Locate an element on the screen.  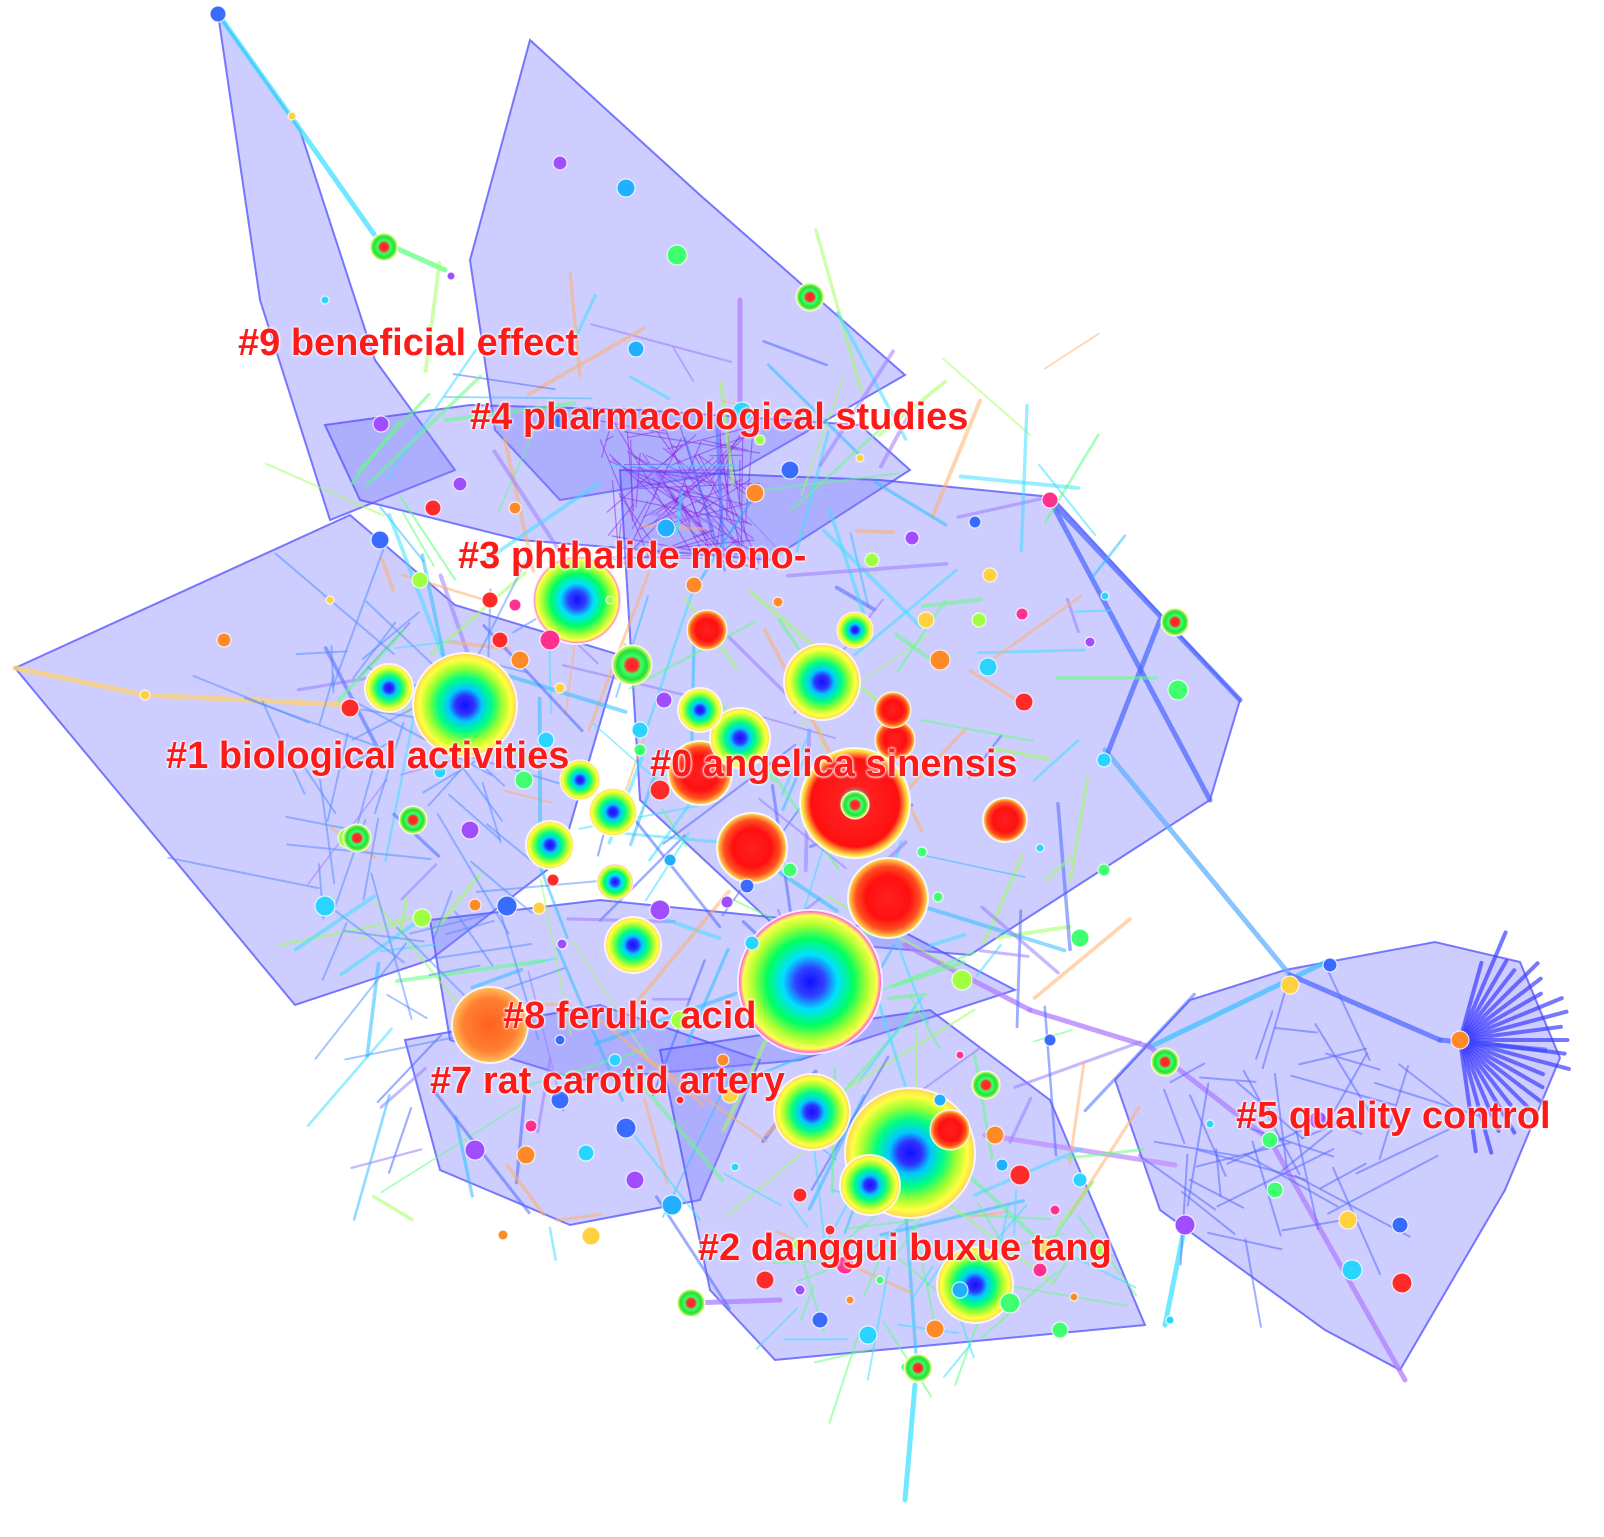
cluster-label-8: #8 ferulic acid is located at coordinates (630, 1016).